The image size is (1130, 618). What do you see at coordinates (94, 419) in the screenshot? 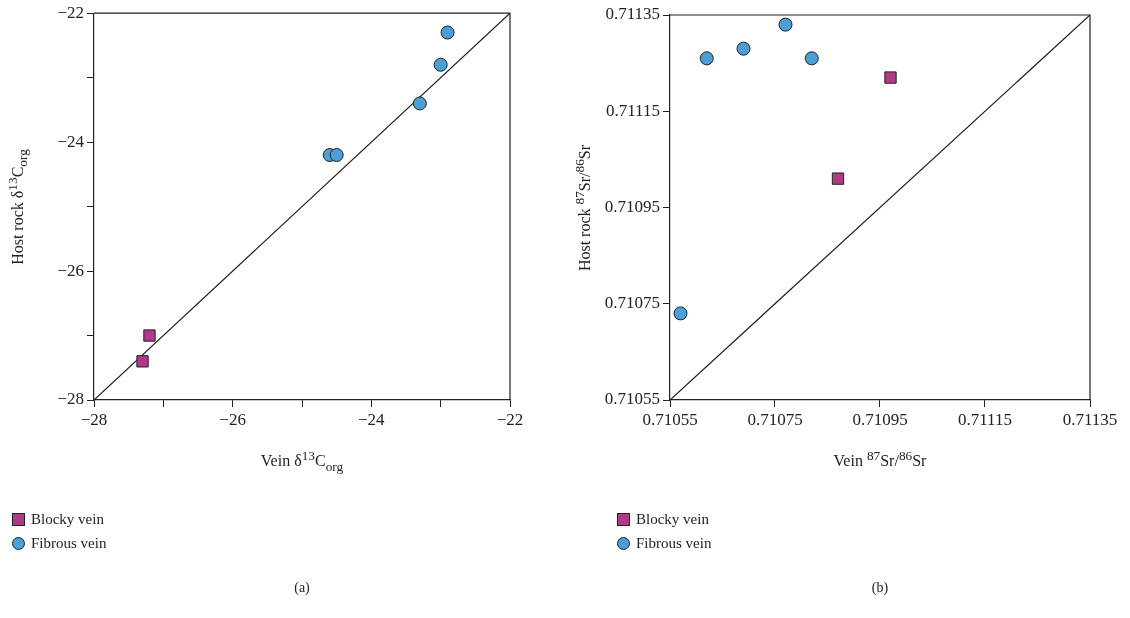
I see `x-tick-label: −28` at bounding box center [94, 419].